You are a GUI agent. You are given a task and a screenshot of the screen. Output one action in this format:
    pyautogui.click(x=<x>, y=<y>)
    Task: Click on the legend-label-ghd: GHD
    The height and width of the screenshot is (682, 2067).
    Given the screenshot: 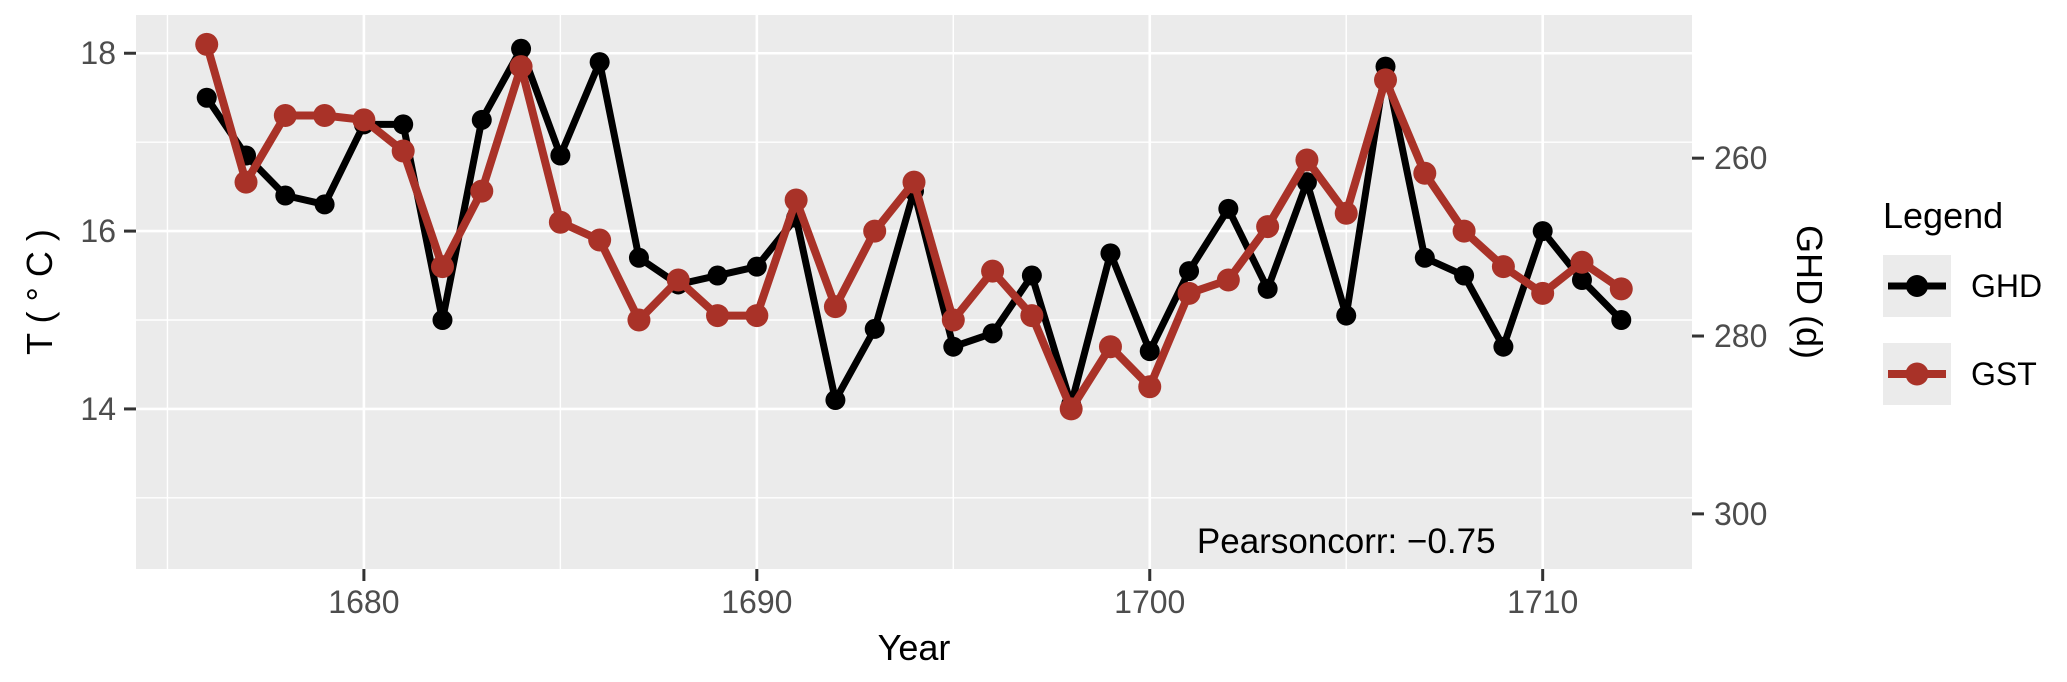 What is the action you would take?
    pyautogui.click(x=2007, y=285)
    